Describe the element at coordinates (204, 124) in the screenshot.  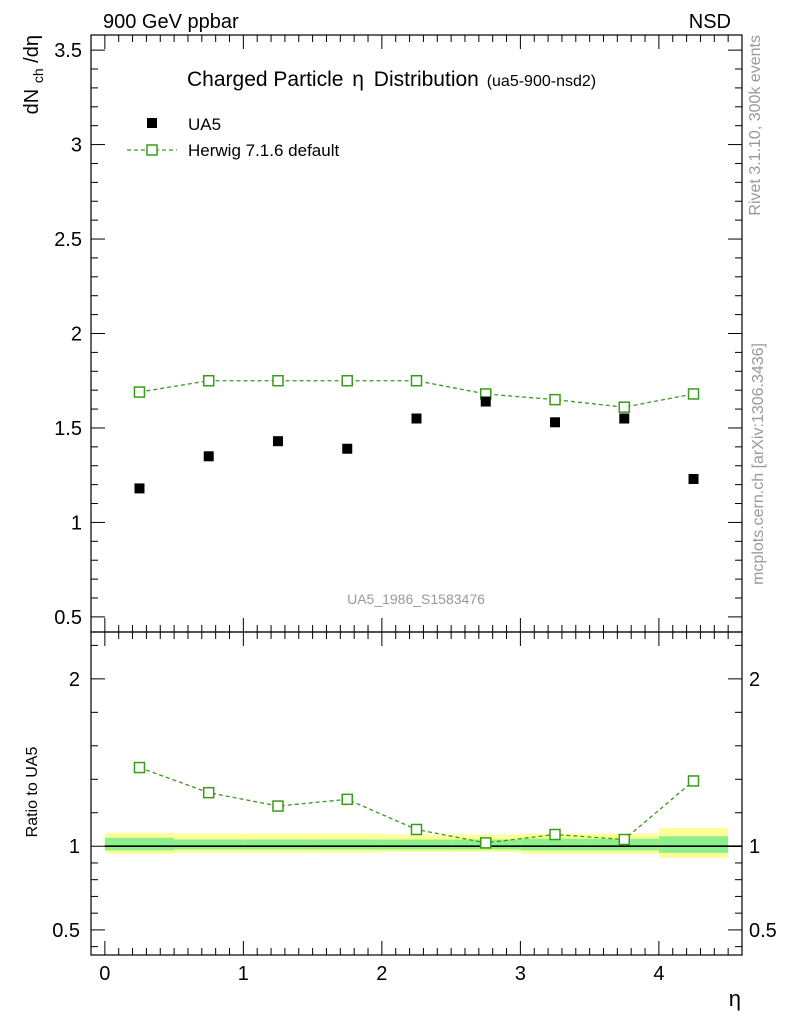
I see `legend-label-ua5: UA5` at that location.